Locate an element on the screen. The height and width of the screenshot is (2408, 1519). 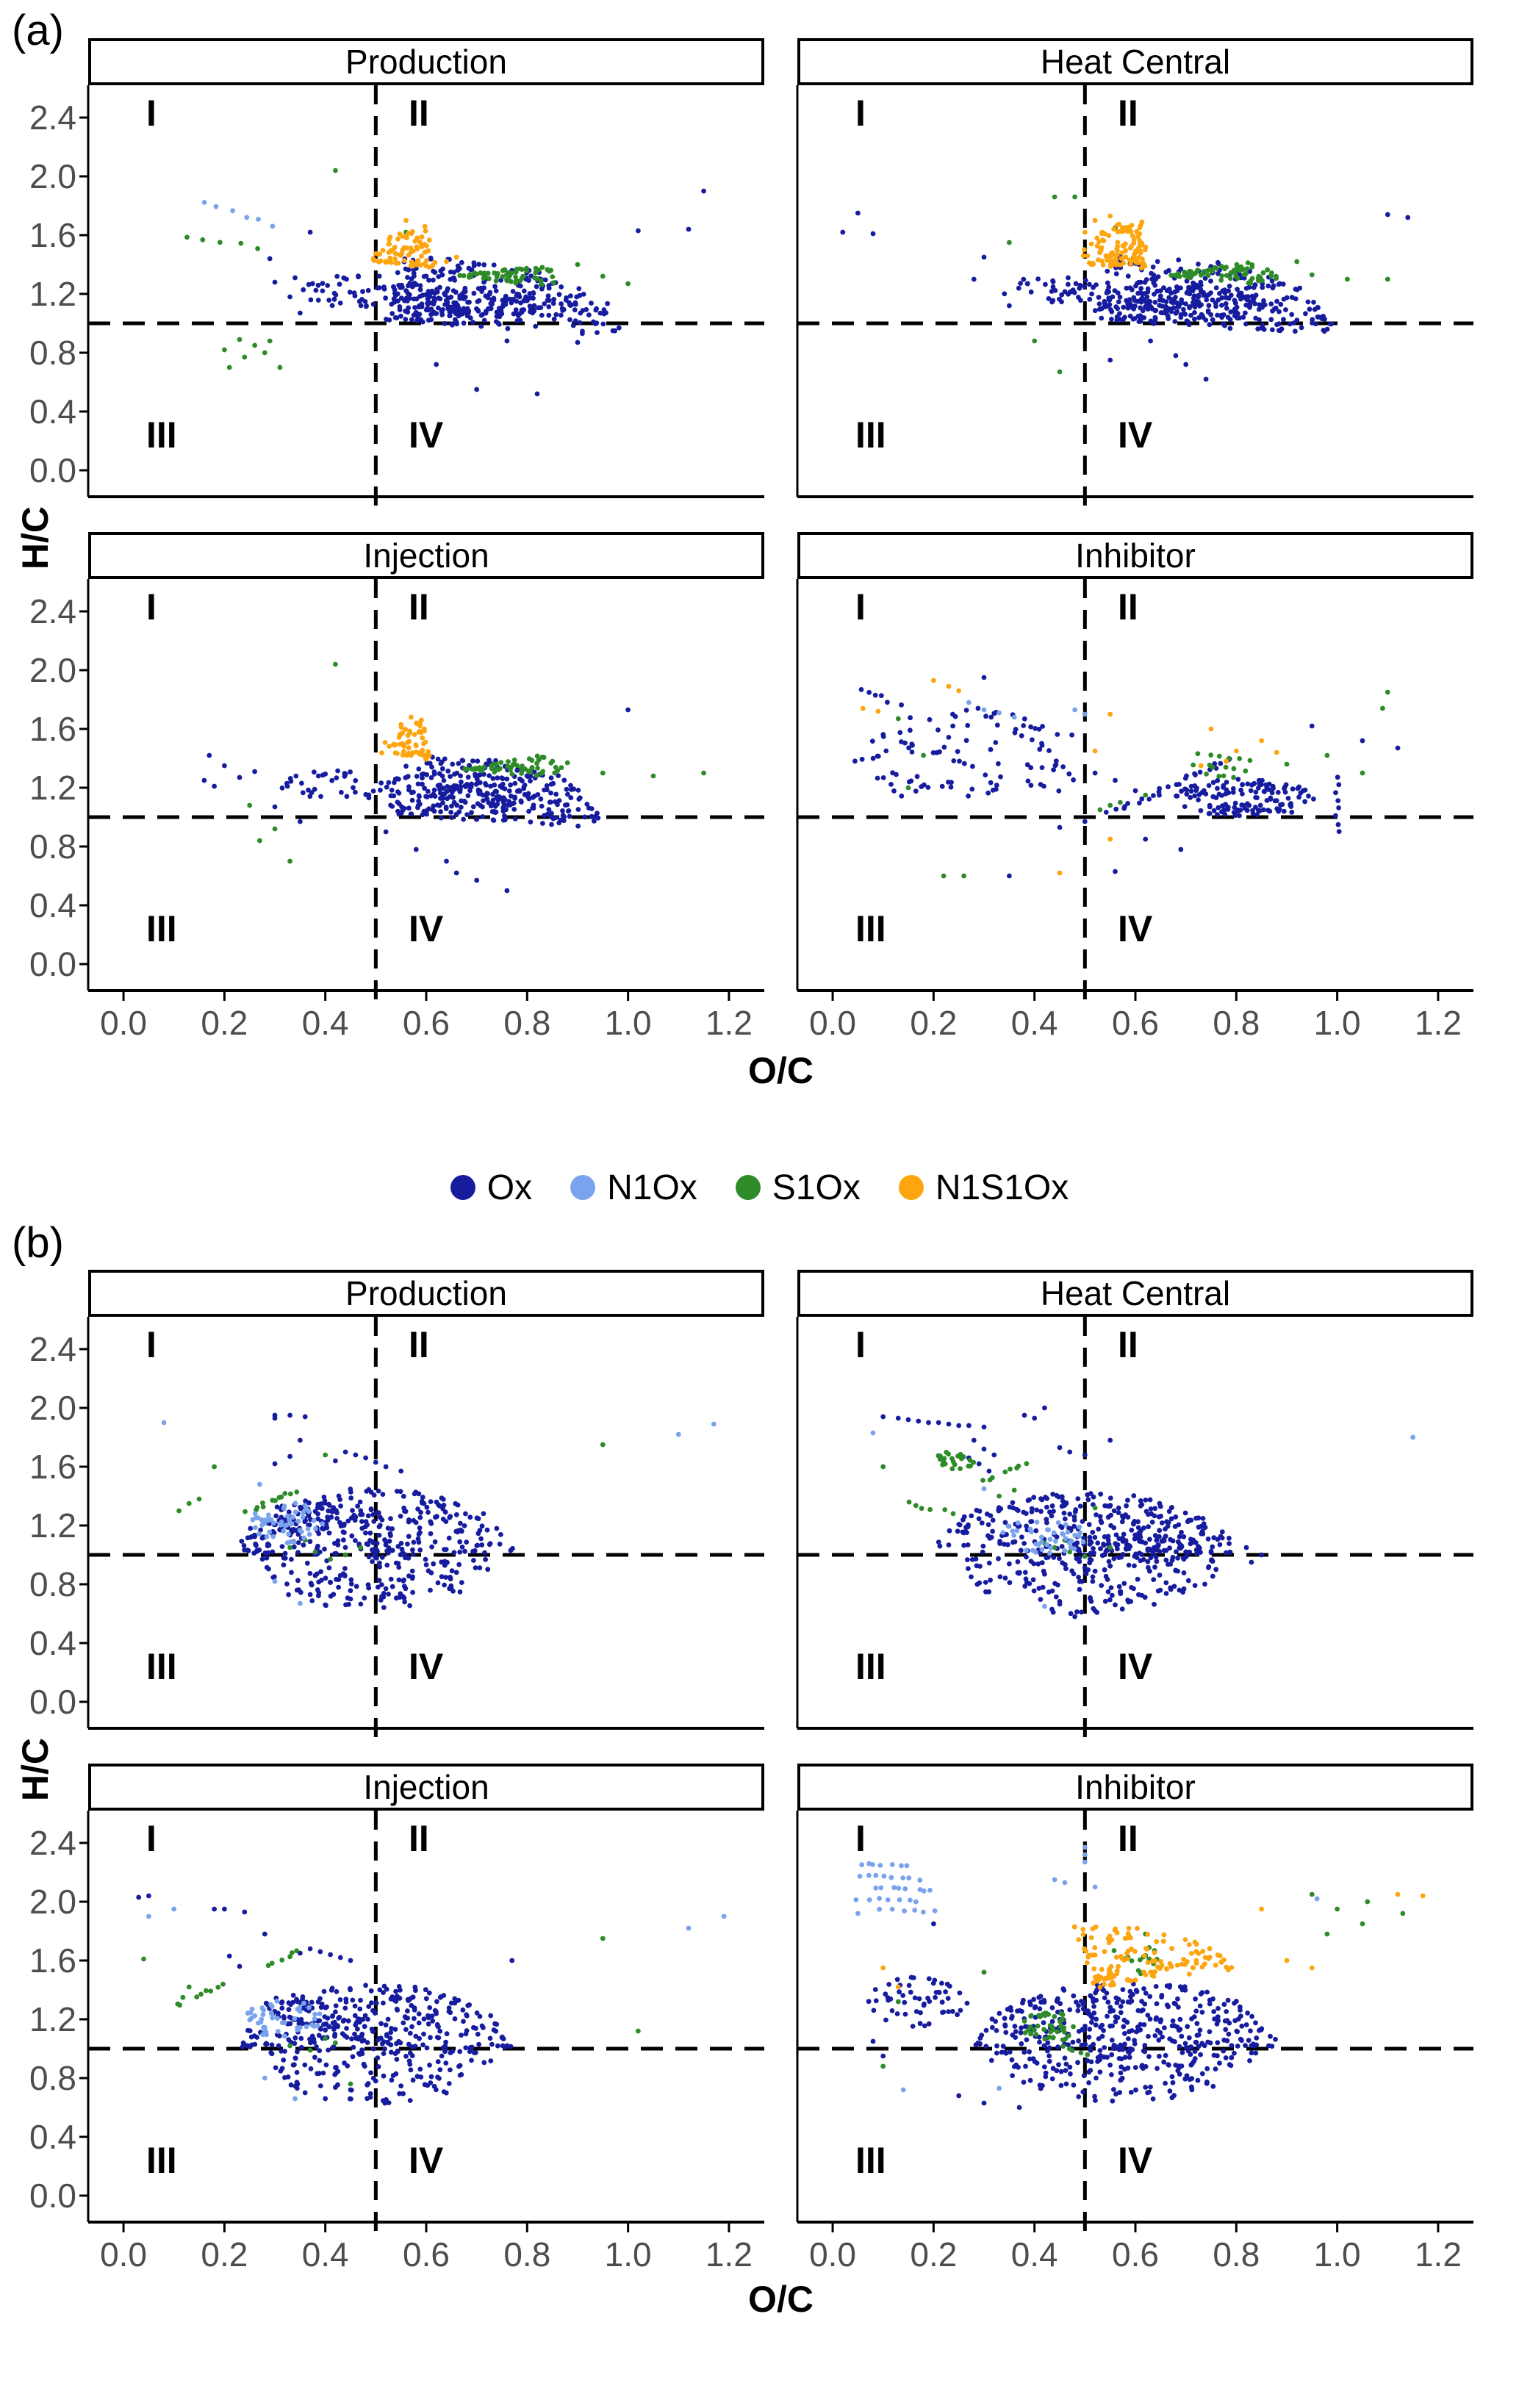
legend-item-ox: Ox is located at coordinates (491, 1188).